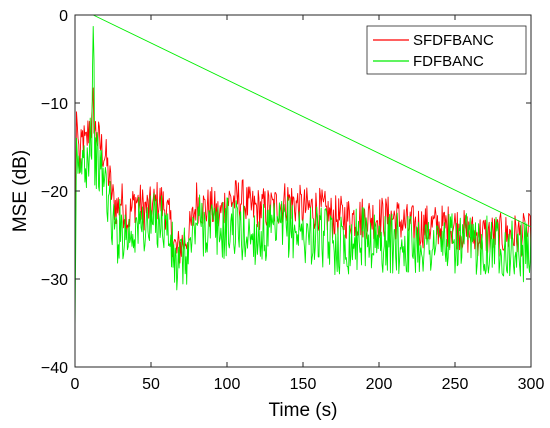 Image resolution: width=550 pixels, height=428 pixels. What do you see at coordinates (531, 384) in the screenshot?
I see `x-tick-label: 300` at bounding box center [531, 384].